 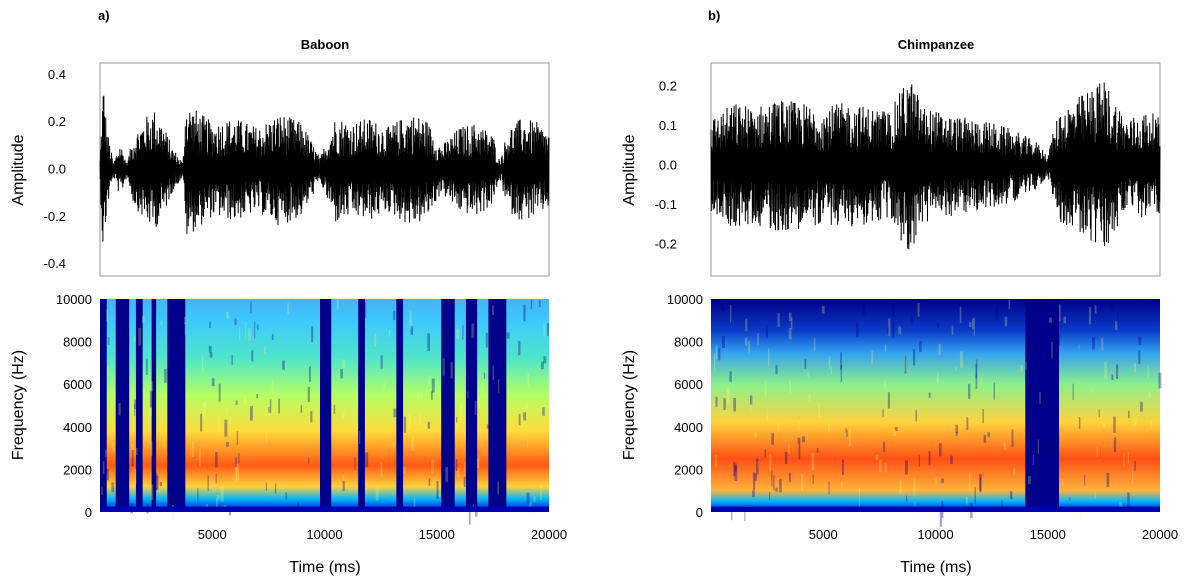 I want to click on y-tick-label-baboon: -0.2, so click(x=55, y=216).